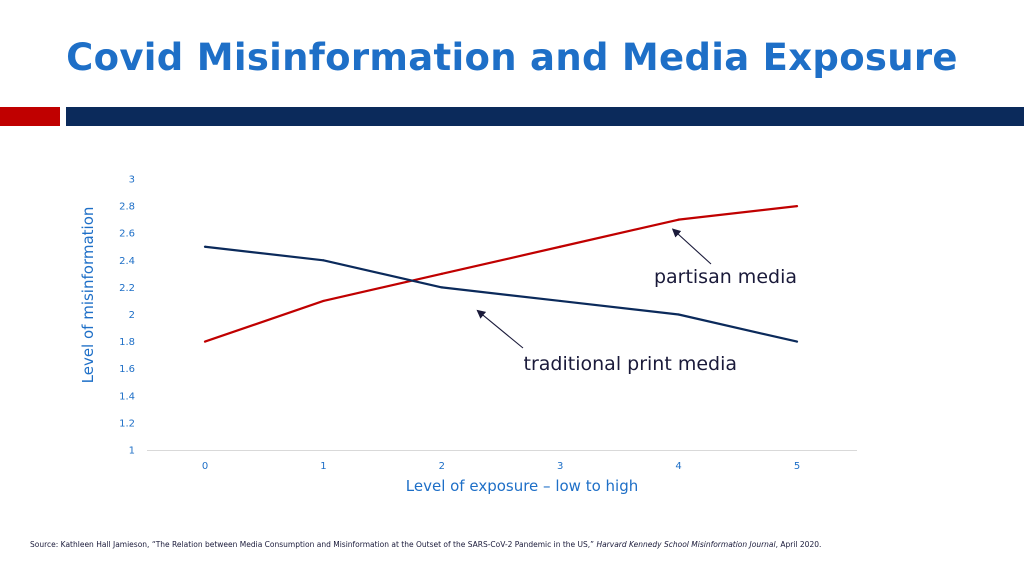  What do you see at coordinates (798, 544) in the screenshot?
I see `source-date: , April 2020.` at bounding box center [798, 544].